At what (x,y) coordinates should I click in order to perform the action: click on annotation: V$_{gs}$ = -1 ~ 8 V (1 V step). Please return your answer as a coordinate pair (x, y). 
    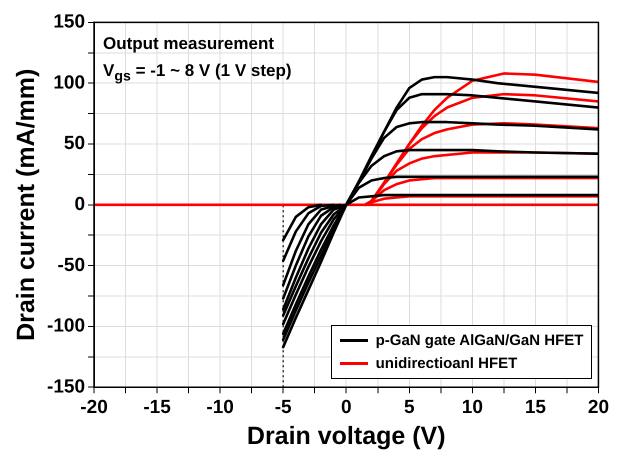
    Looking at the image, I should click on (197, 73).